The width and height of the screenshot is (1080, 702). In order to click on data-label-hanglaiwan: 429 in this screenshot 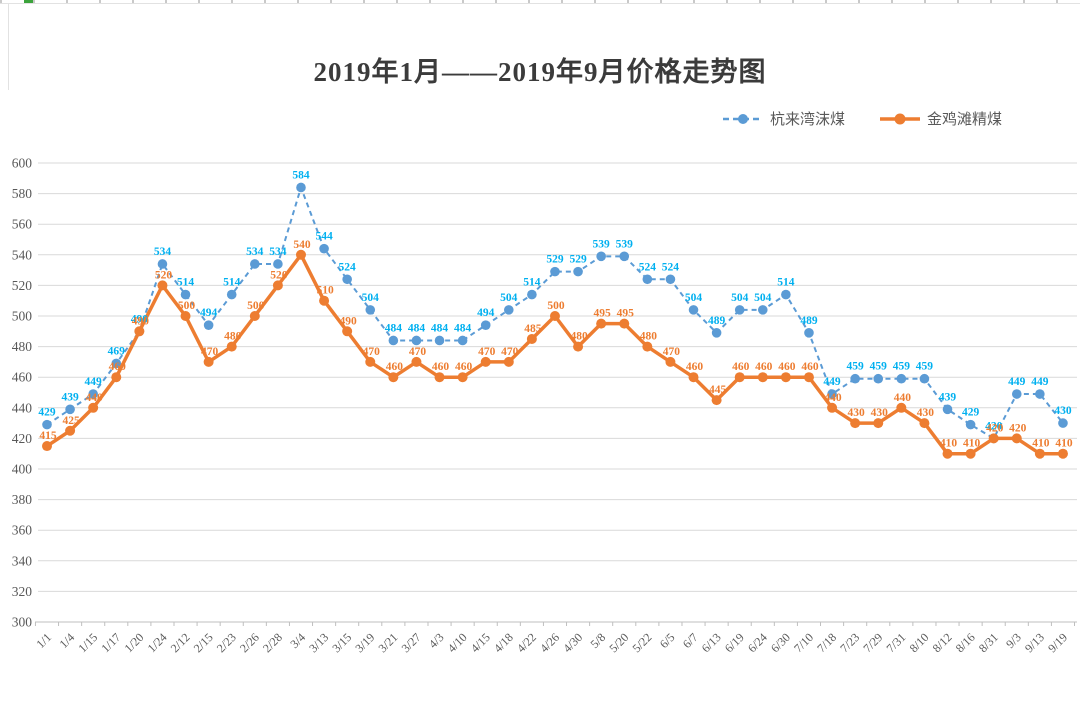, I will do `click(47, 413)`.